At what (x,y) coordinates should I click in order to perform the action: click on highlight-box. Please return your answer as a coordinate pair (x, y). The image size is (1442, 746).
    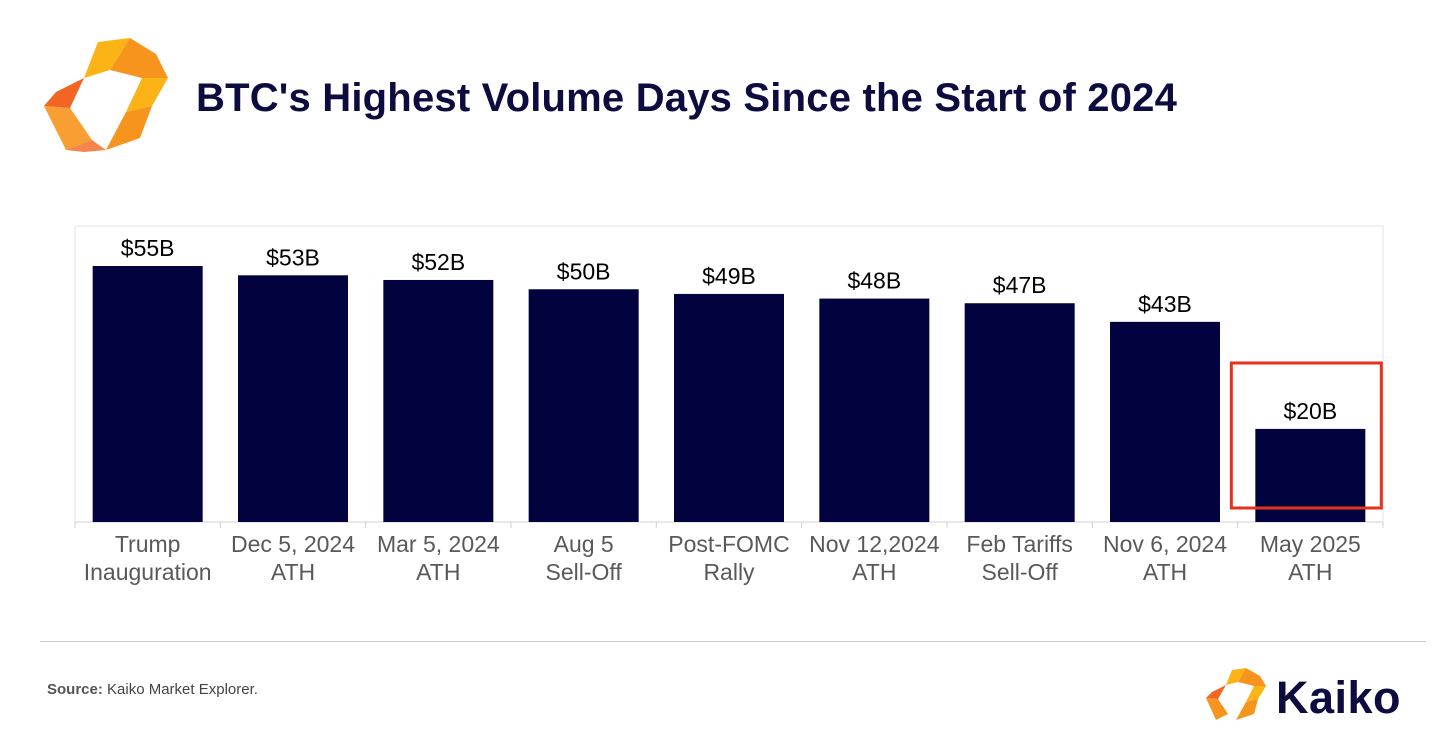
    Looking at the image, I should click on (1306, 435).